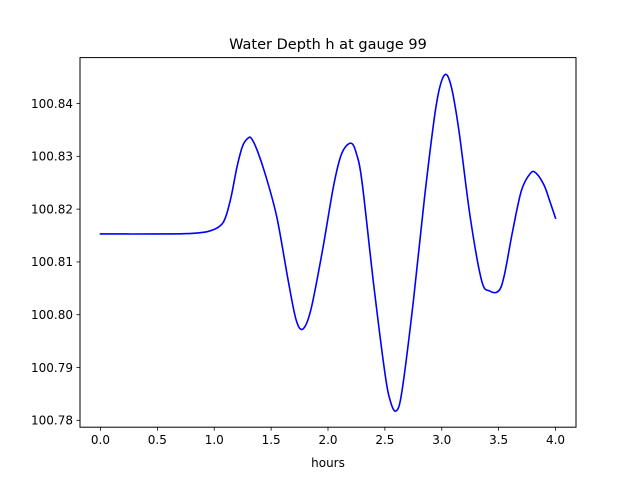 The height and width of the screenshot is (480, 640). Describe the element at coordinates (214, 440) in the screenshot. I see `x-tick-label: 1.0` at that location.